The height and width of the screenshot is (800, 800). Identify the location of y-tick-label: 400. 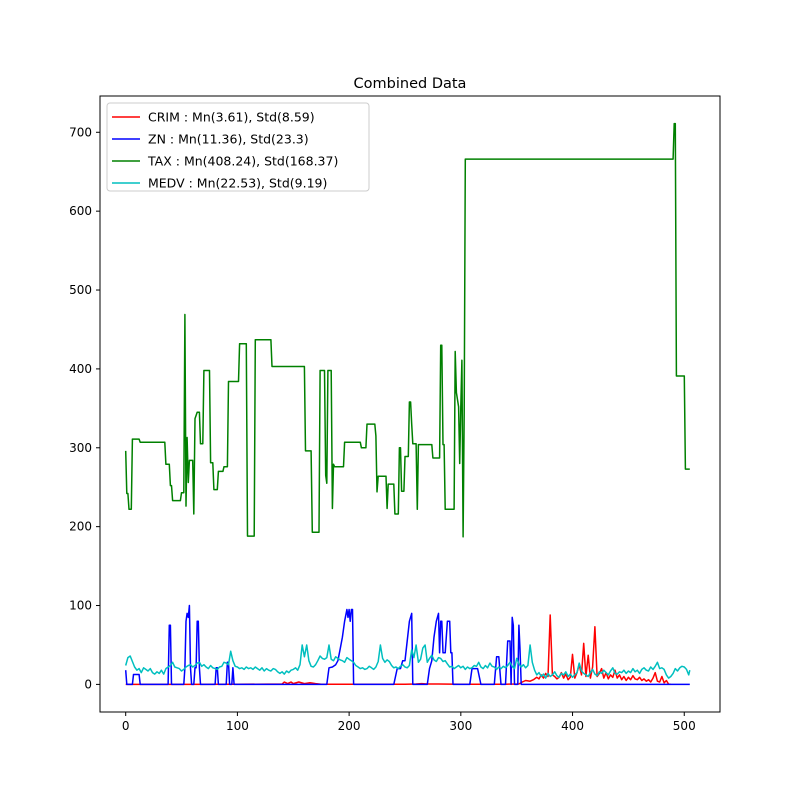
(80, 369).